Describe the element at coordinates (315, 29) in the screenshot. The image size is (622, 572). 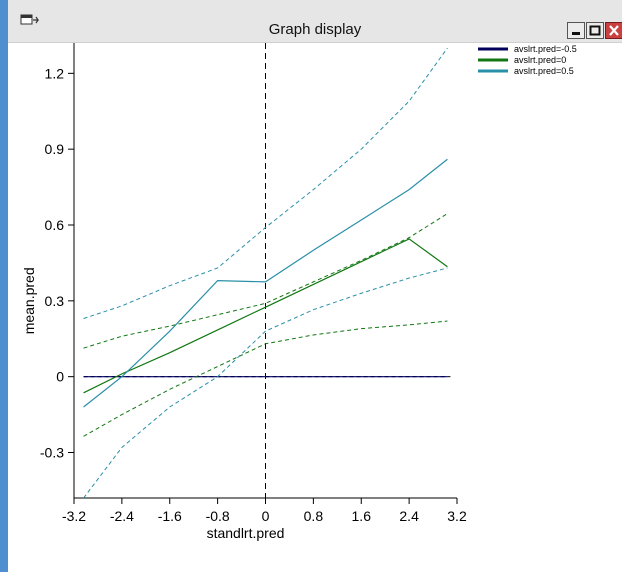
I see `window-title: Graph display` at that location.